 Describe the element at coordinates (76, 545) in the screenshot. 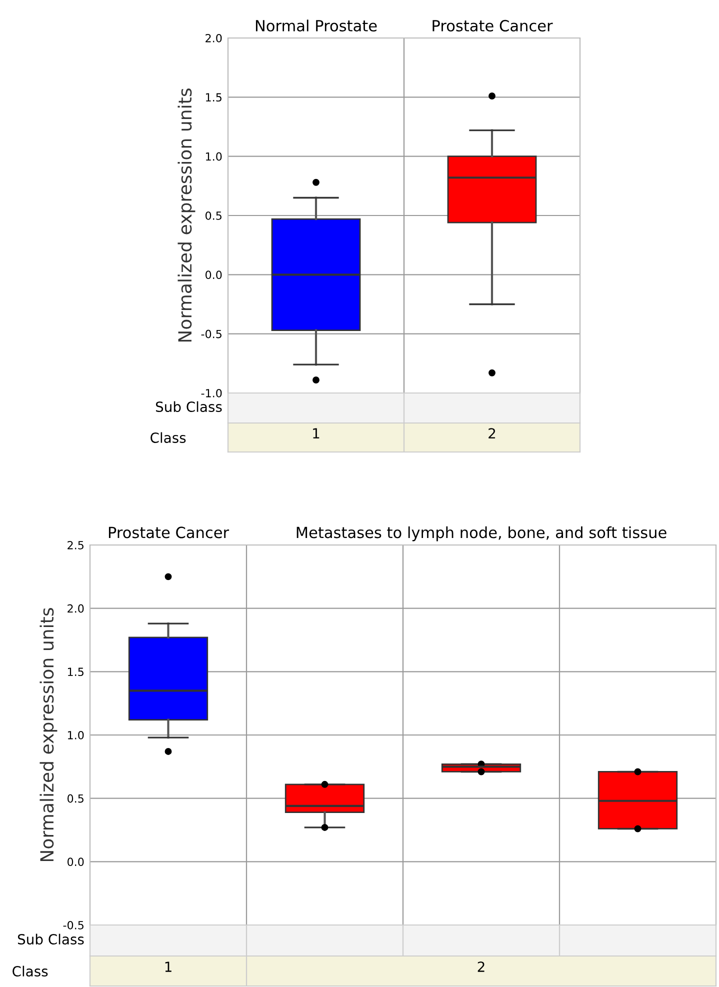

I see `y-tick-label: 2.5` at that location.